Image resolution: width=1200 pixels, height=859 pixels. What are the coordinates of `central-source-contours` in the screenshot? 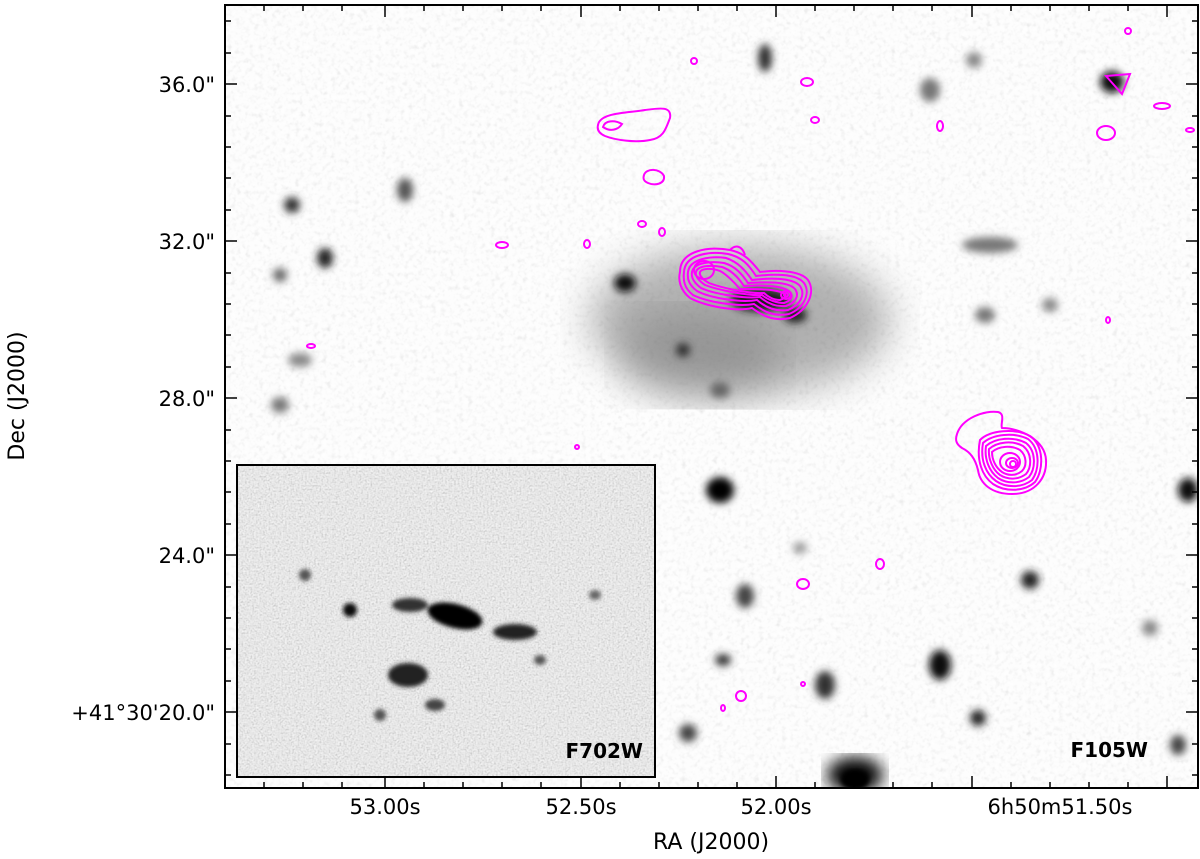 It's located at (745, 282).